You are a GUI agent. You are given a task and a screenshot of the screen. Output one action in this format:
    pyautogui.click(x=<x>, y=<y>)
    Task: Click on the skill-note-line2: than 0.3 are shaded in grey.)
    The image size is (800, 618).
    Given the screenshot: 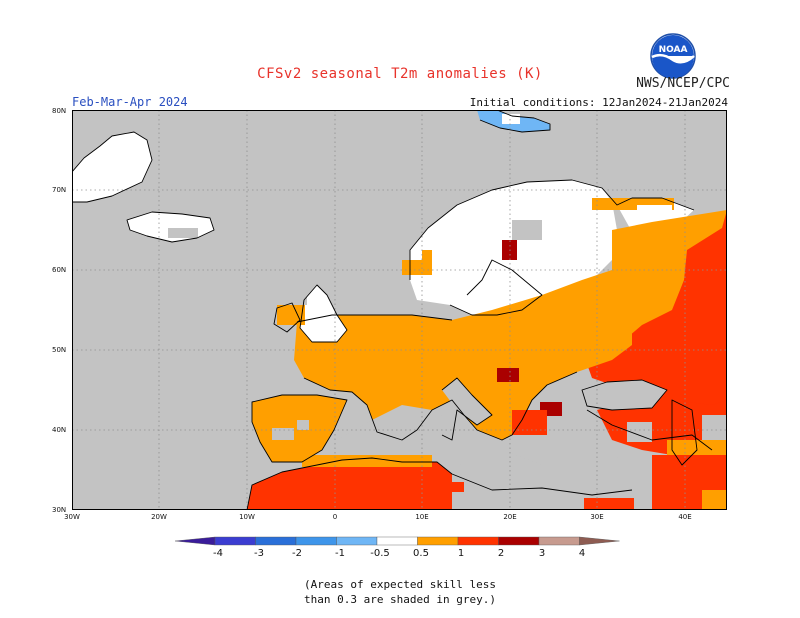 What is the action you would take?
    pyautogui.click(x=400, y=599)
    